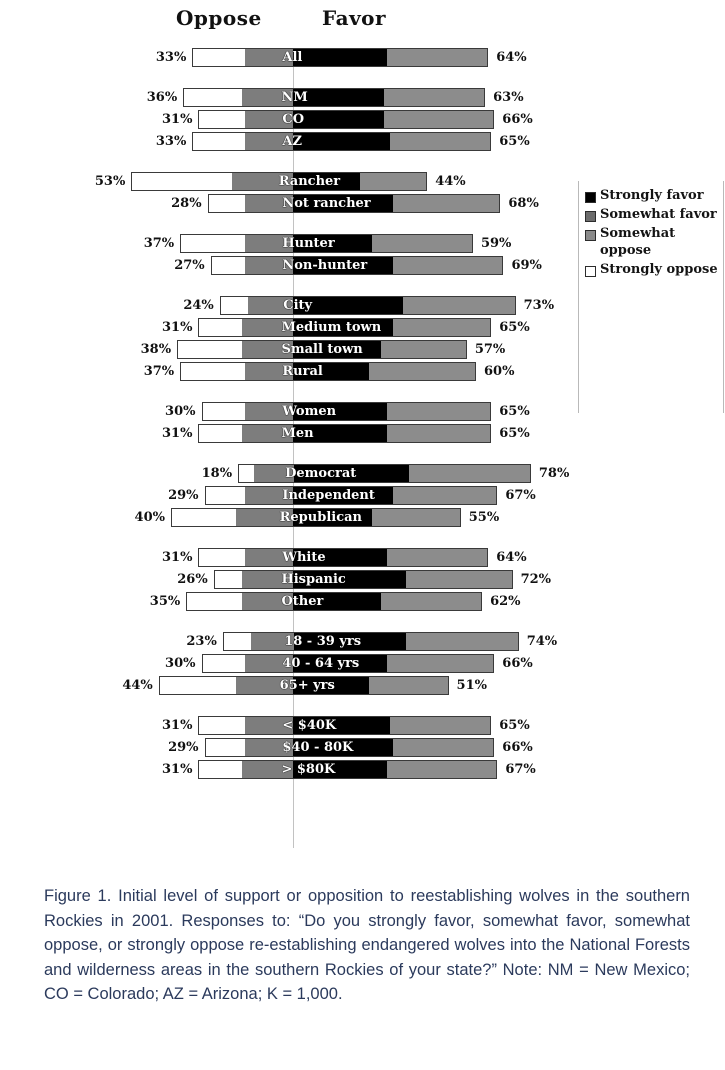 This screenshot has height=1070, width=725. I want to click on favor-percent-label: 72%, so click(536, 579).